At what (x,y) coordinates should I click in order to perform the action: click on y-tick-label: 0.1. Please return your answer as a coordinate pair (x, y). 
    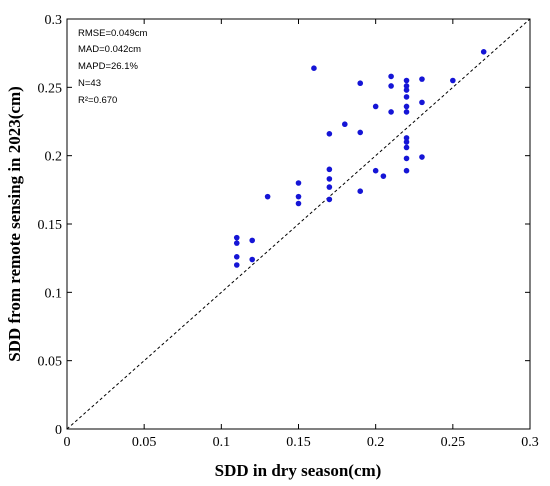
    Looking at the image, I should click on (54, 293).